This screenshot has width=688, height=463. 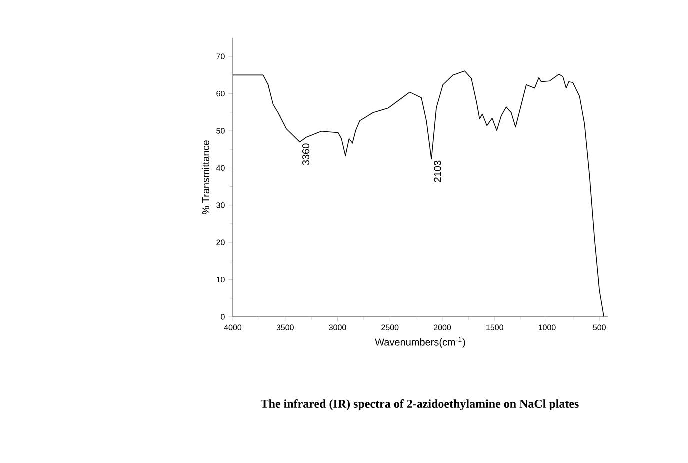 What do you see at coordinates (599, 327) in the screenshot?
I see `x-tick-label: 500` at bounding box center [599, 327].